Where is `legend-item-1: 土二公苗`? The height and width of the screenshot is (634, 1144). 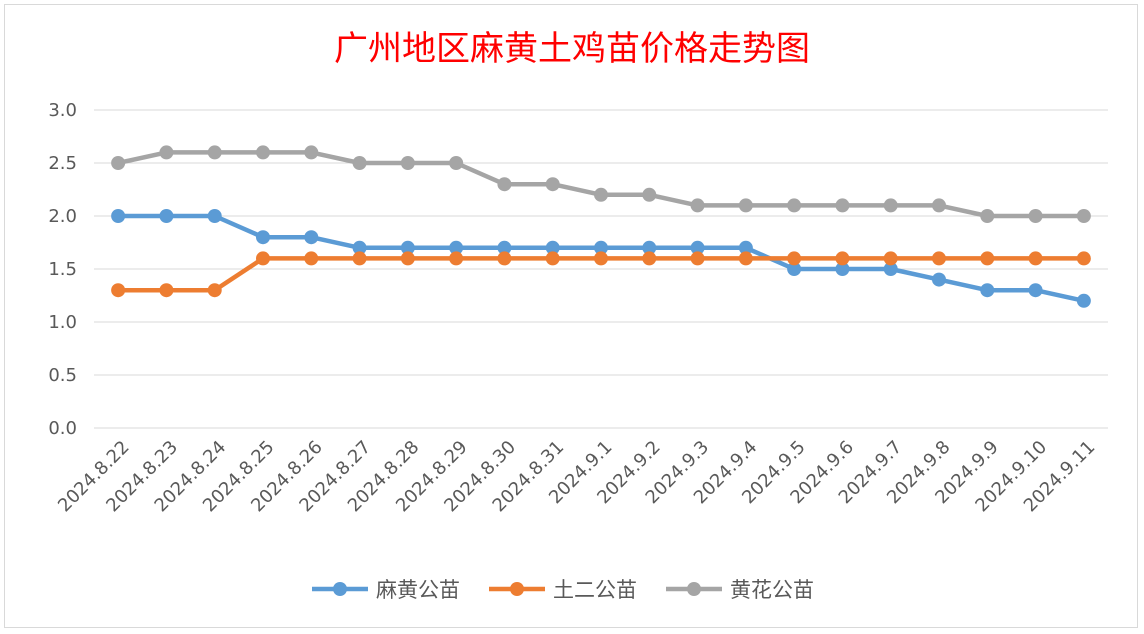
legend-item-1: 土二公苗 is located at coordinates (563, 590).